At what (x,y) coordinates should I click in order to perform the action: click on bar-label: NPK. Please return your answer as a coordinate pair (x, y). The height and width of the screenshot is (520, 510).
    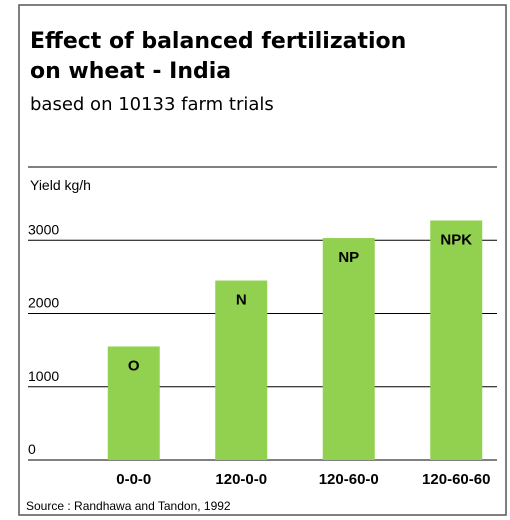
    Looking at the image, I should click on (456, 239).